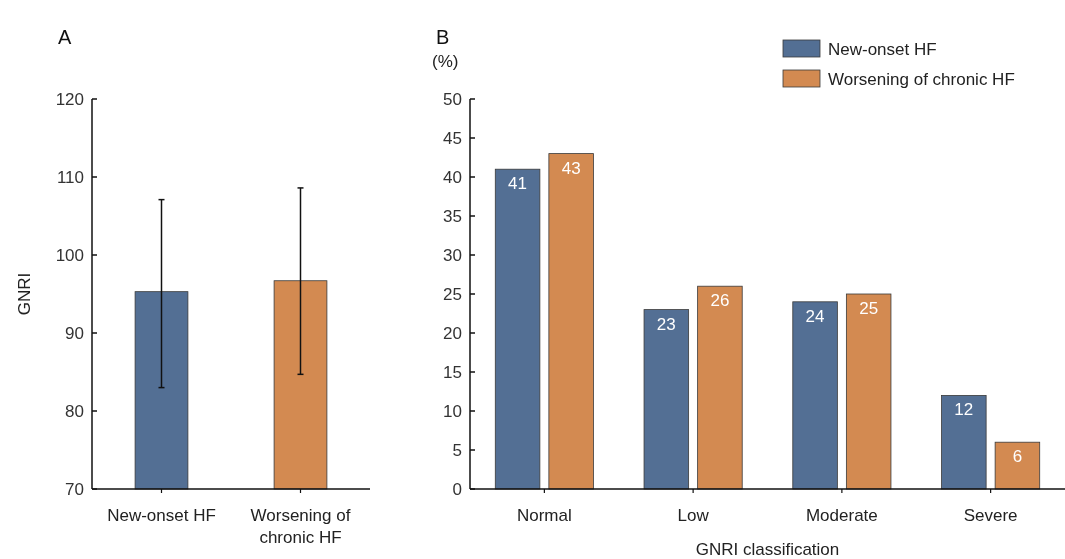  What do you see at coordinates (74, 489) in the screenshot?
I see `y-tick-label: 70` at bounding box center [74, 489].